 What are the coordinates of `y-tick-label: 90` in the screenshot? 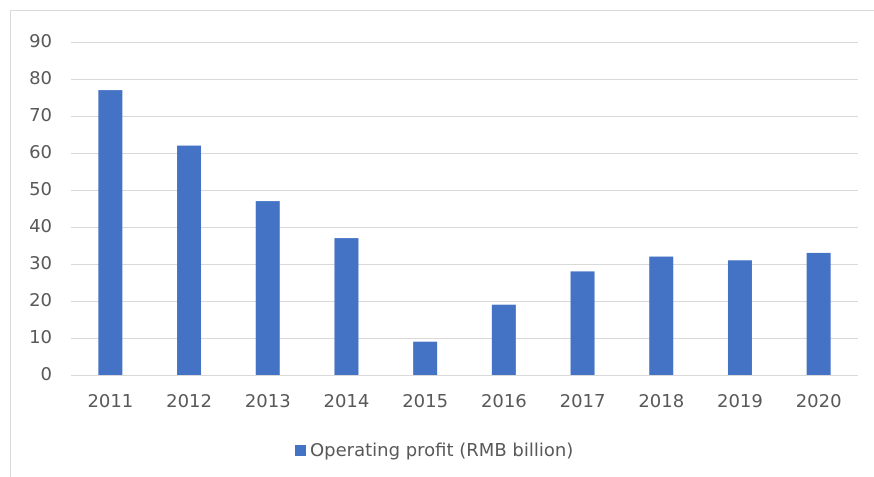 It's located at (40, 41).